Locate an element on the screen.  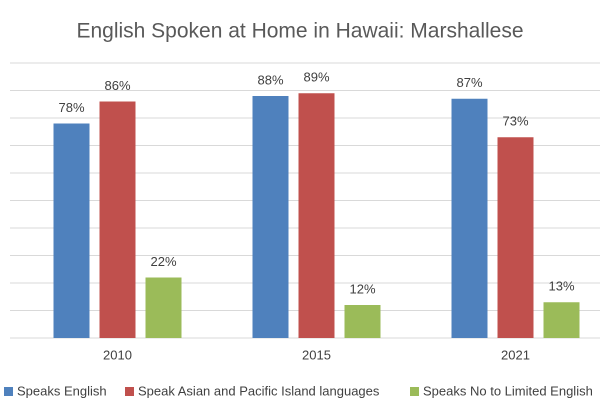
data-label: 12% is located at coordinates (362, 288).